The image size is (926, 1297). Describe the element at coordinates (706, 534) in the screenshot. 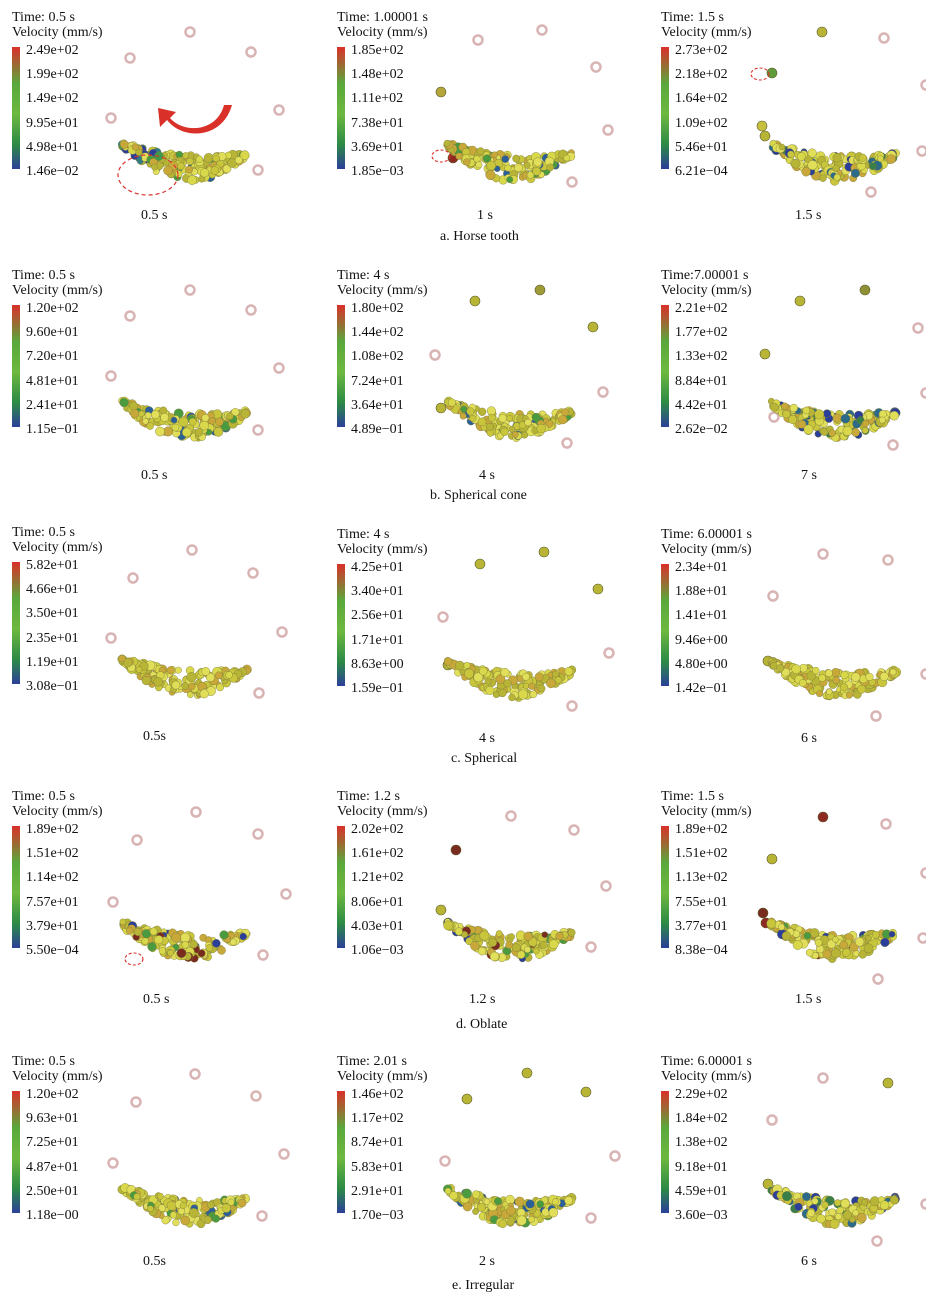

I see `time-label: Time: 6.00001 s` at that location.